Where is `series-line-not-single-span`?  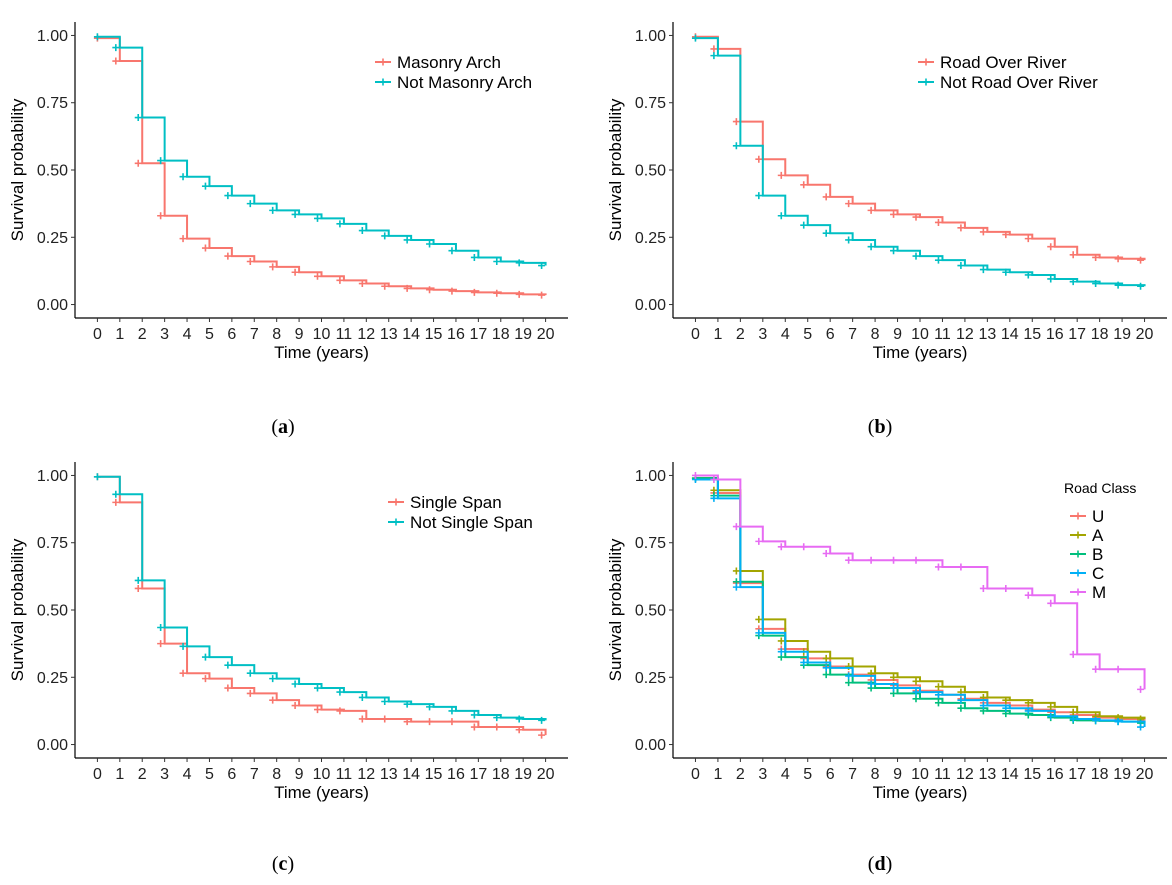
series-line-not-single-span is located at coordinates (322, 598).